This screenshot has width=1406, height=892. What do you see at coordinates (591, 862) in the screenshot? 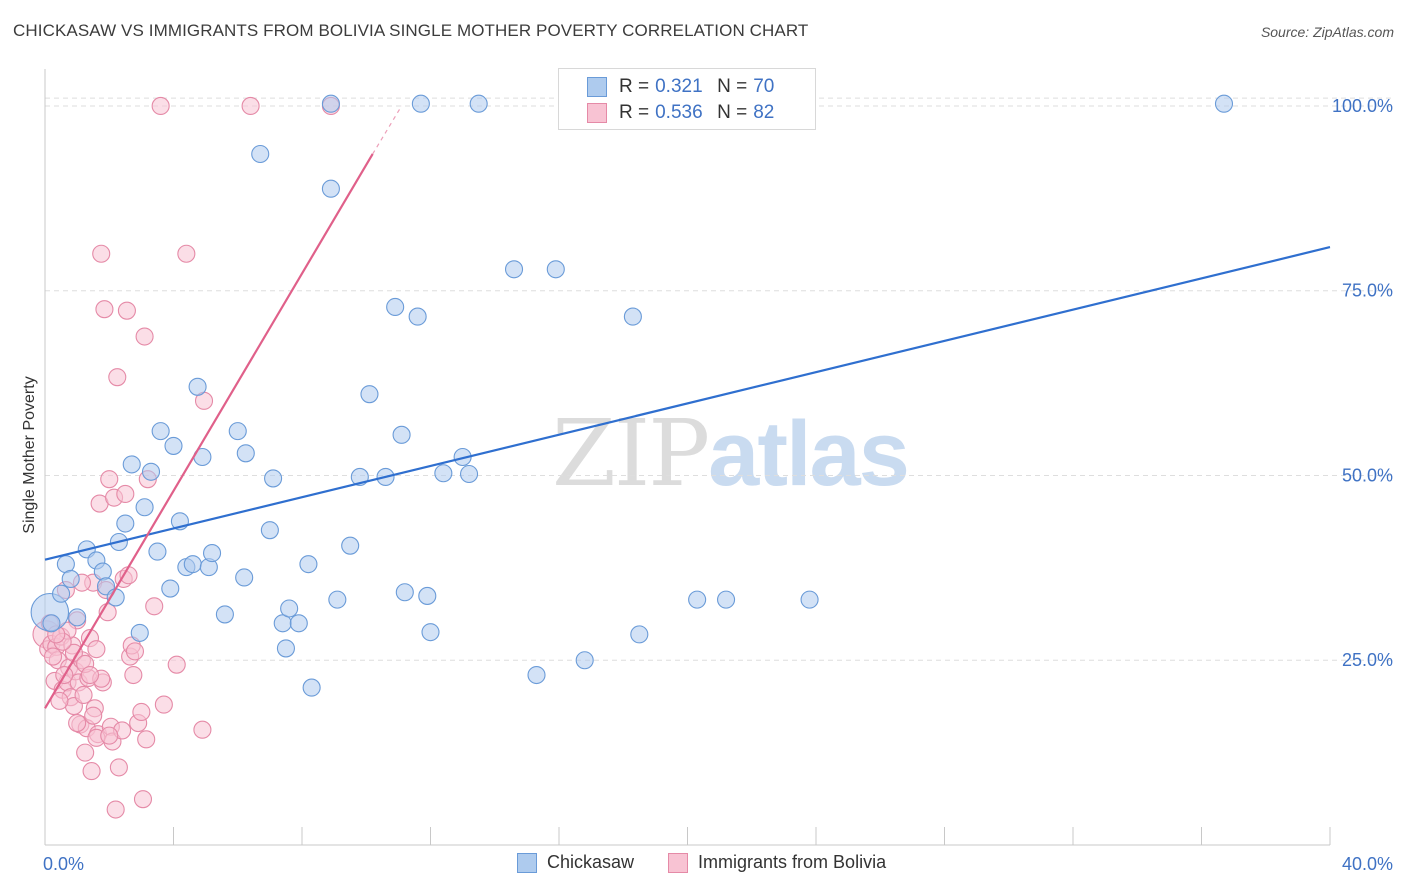
I see `legend-label-chickasaw: Chickasaw` at bounding box center [591, 862].